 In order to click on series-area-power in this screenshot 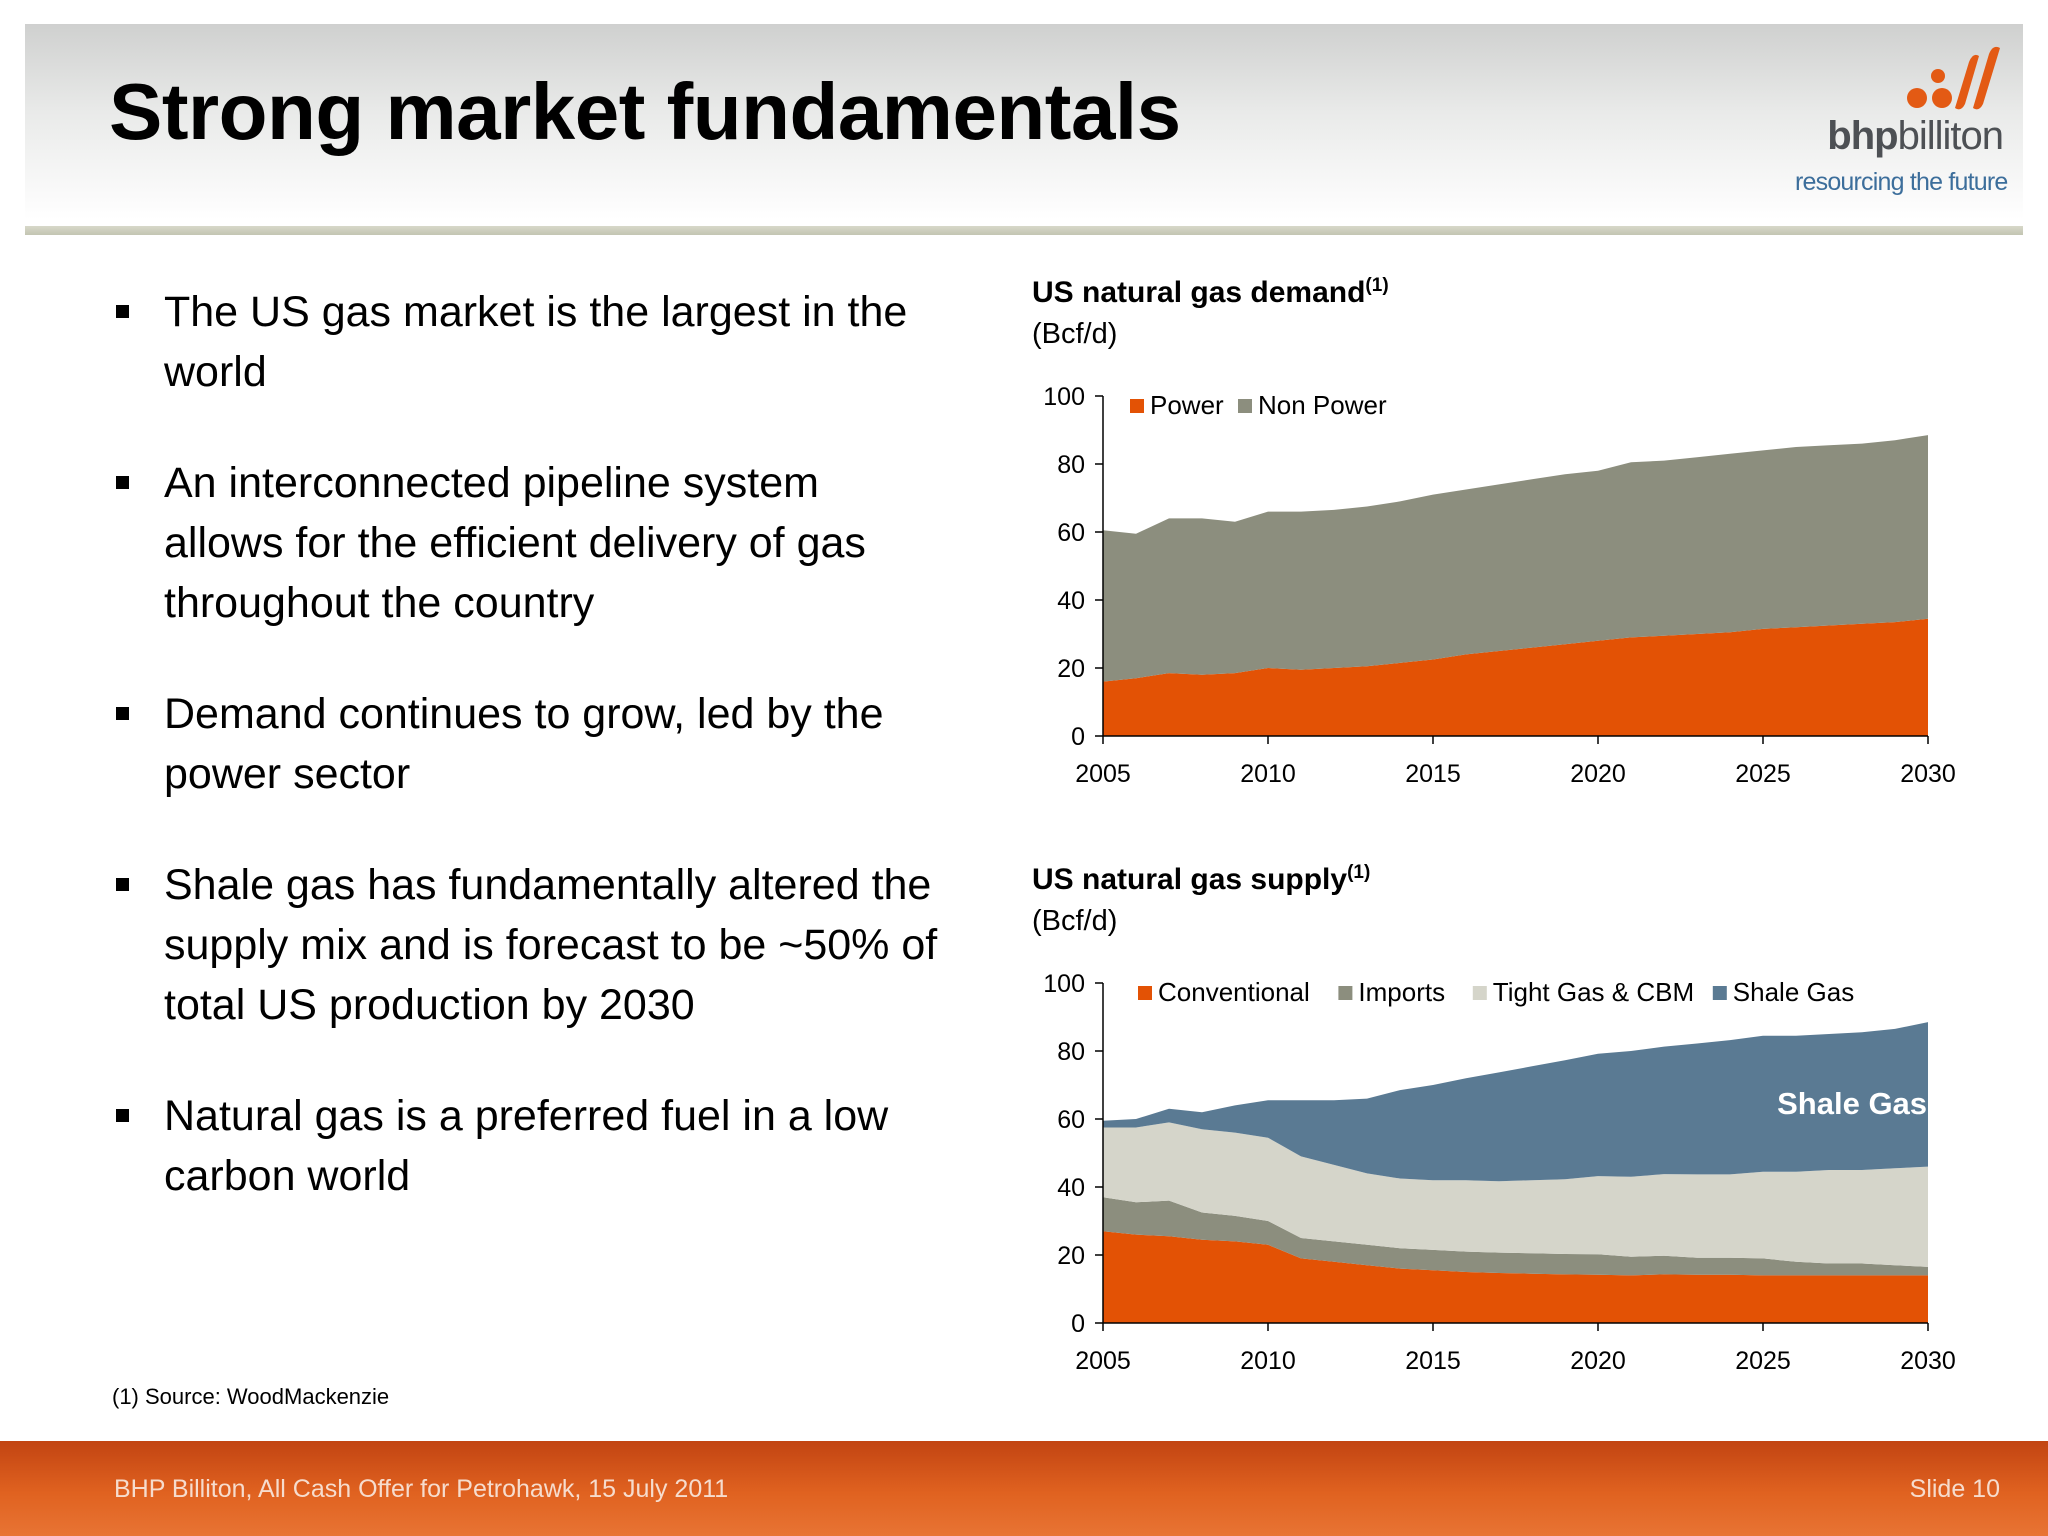, I will do `click(1515, 677)`.